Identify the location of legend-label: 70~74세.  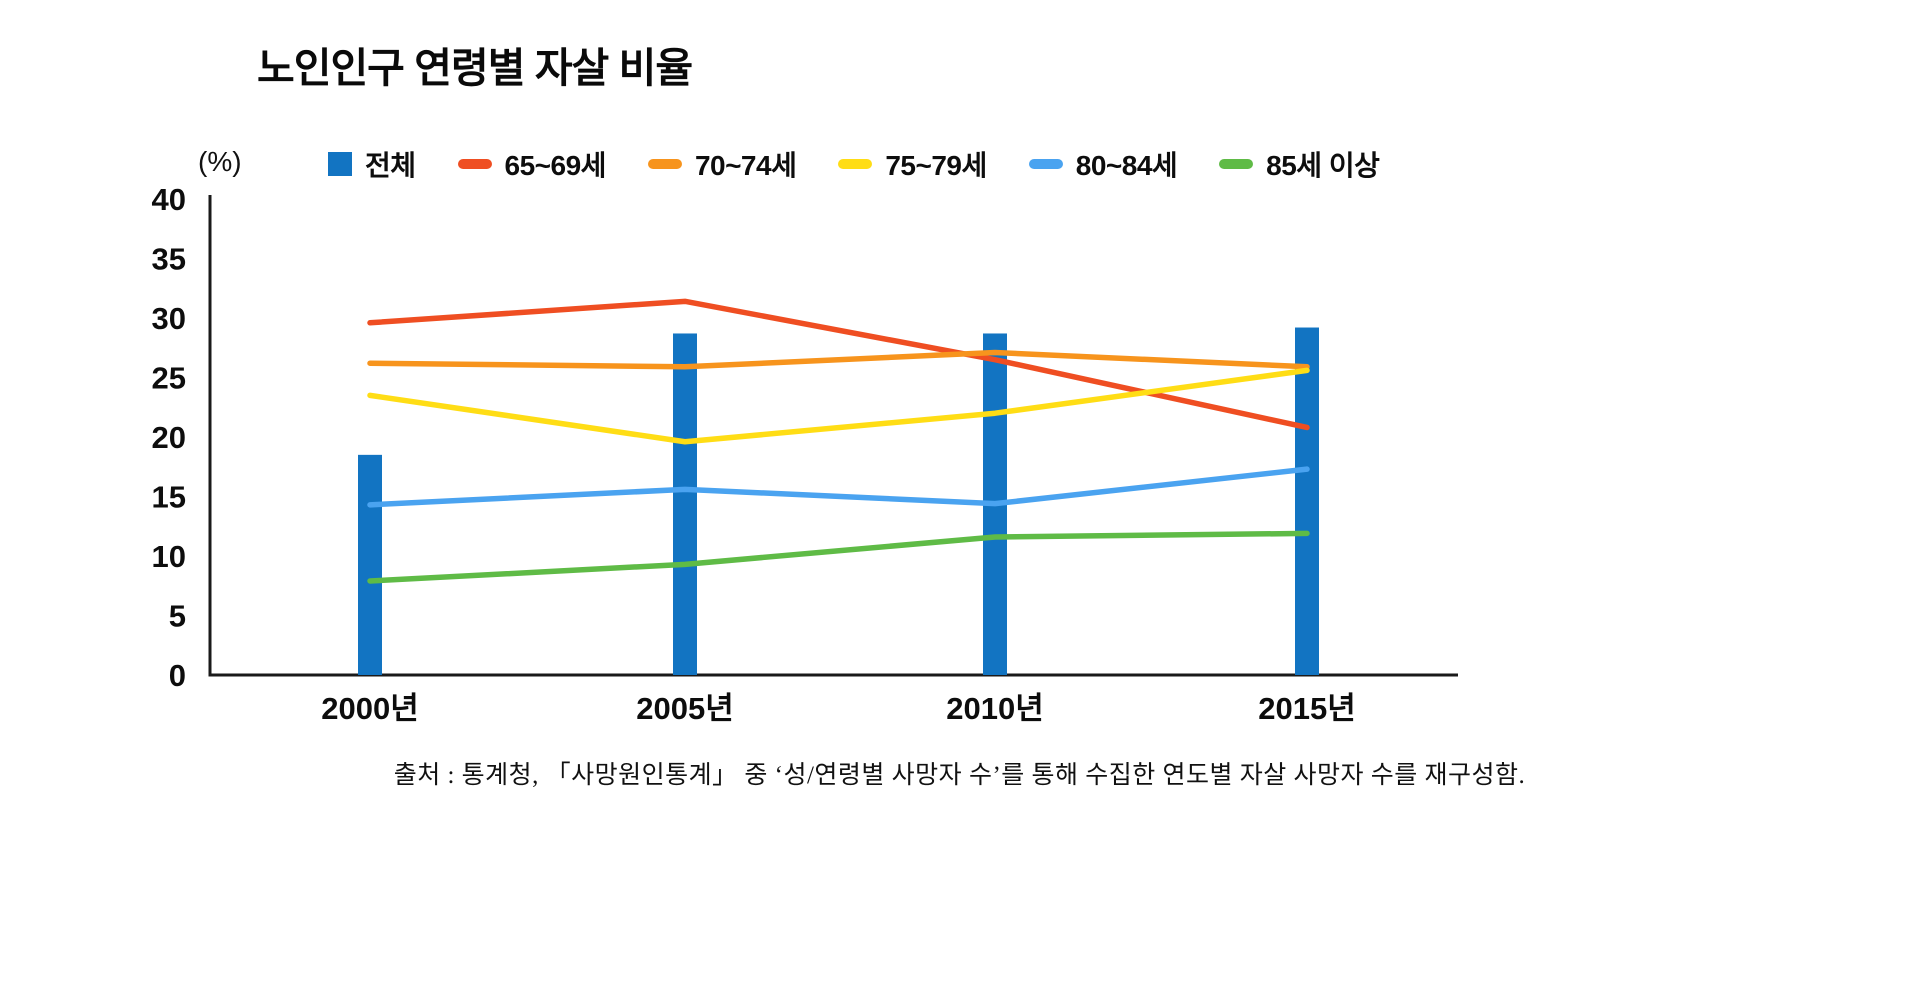
(745, 165).